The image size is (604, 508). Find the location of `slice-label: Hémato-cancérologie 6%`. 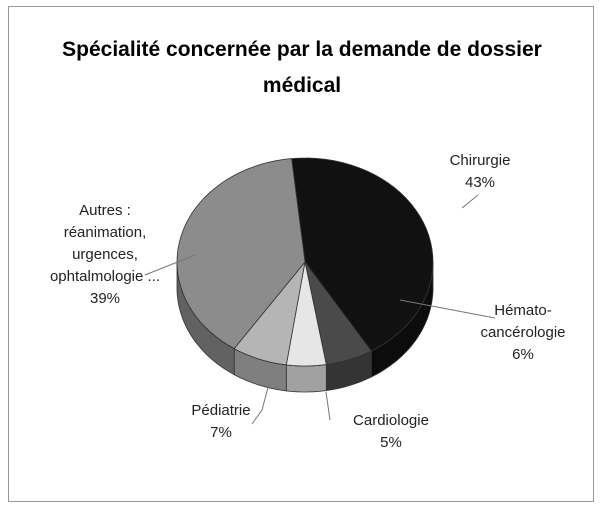

slice-label: Hémato-cancérologie 6% is located at coordinates (523, 333).